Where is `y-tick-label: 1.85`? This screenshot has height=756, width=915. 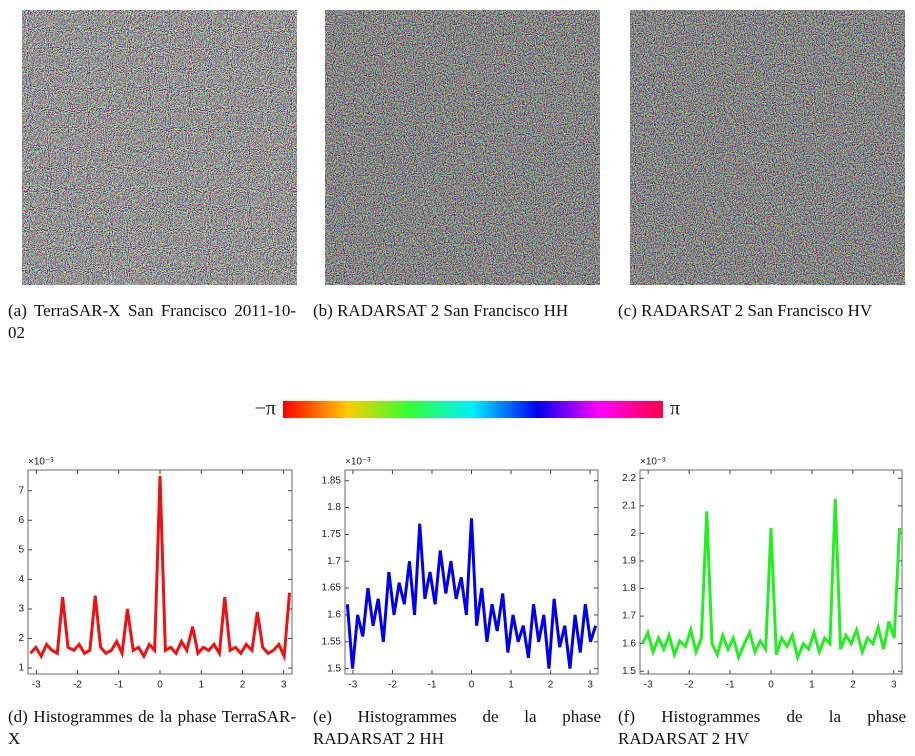
y-tick-label: 1.85 is located at coordinates (332, 480).